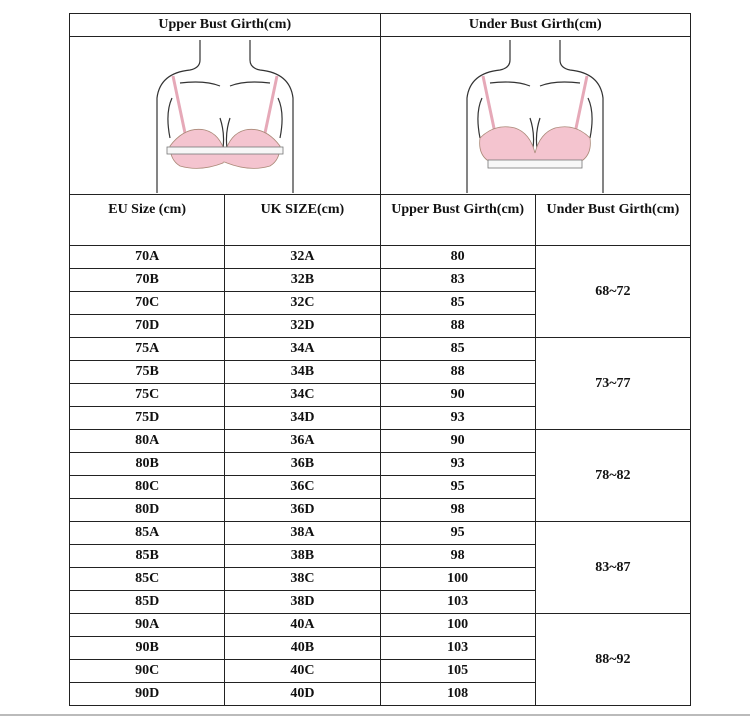 The image size is (750, 718). Describe the element at coordinates (613, 220) in the screenshot. I see `col-header-under: Under Bust Girth(cm)` at that location.